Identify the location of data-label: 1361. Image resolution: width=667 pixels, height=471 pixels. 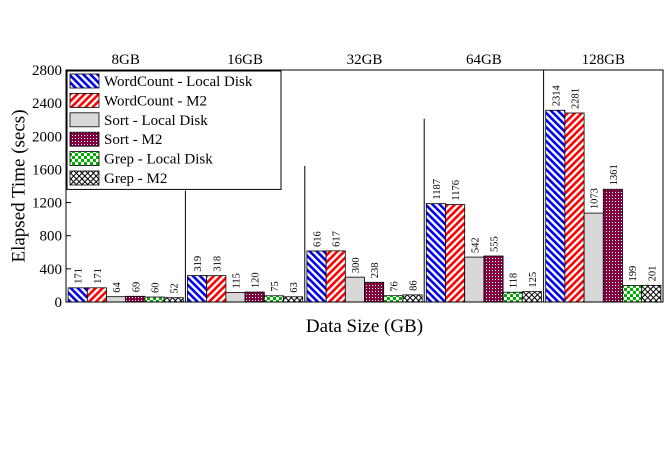
(614, 174).